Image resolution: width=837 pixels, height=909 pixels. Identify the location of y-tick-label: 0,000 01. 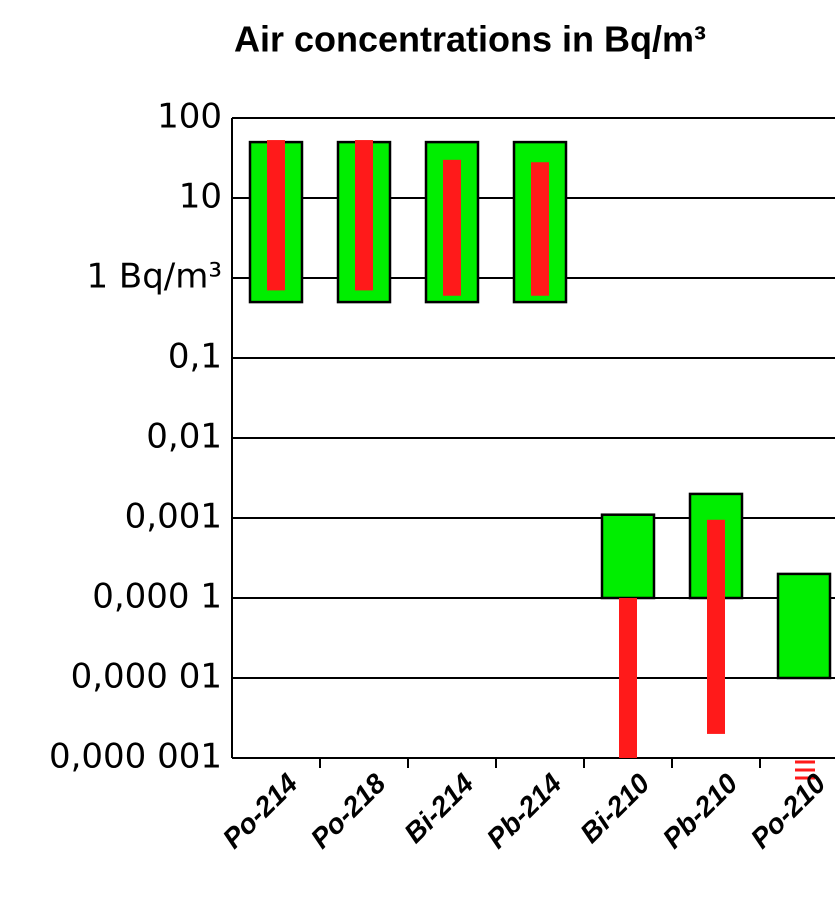
(146, 677).